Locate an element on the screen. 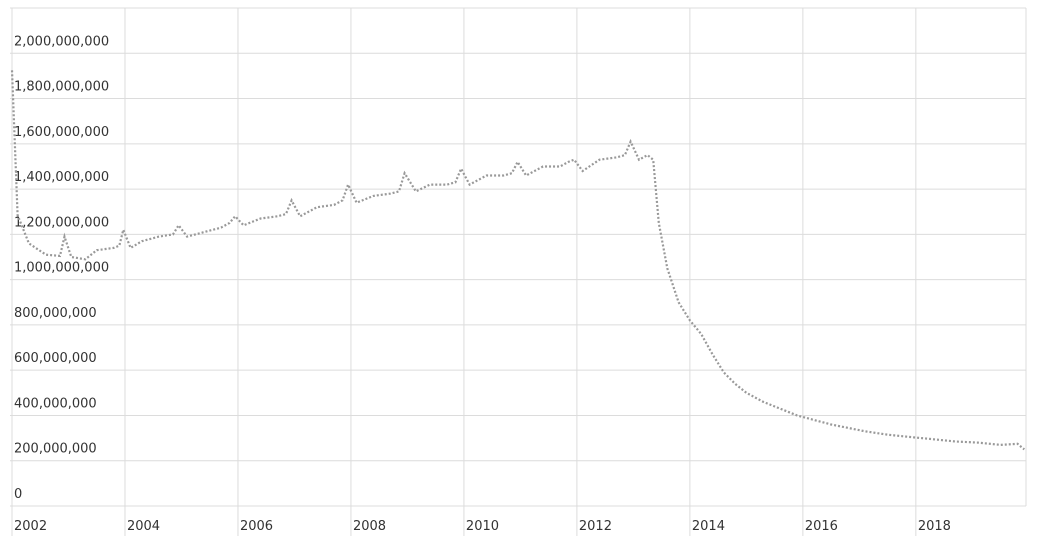 The image size is (1041, 539). x-tick-label: 2016 is located at coordinates (821, 526).